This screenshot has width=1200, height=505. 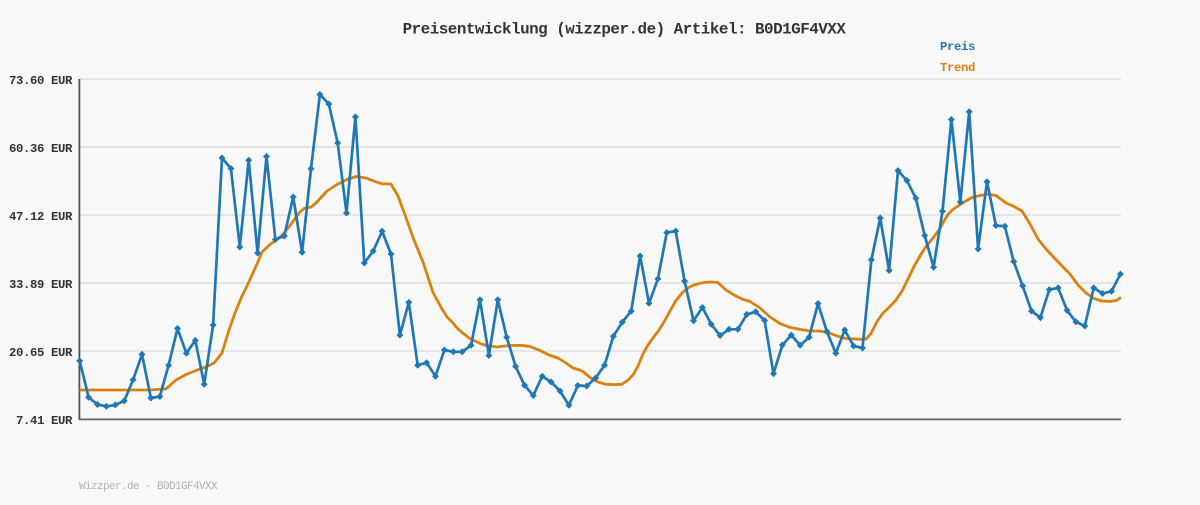 I want to click on svg-text: 33.89 EUR, so click(x=41, y=285).